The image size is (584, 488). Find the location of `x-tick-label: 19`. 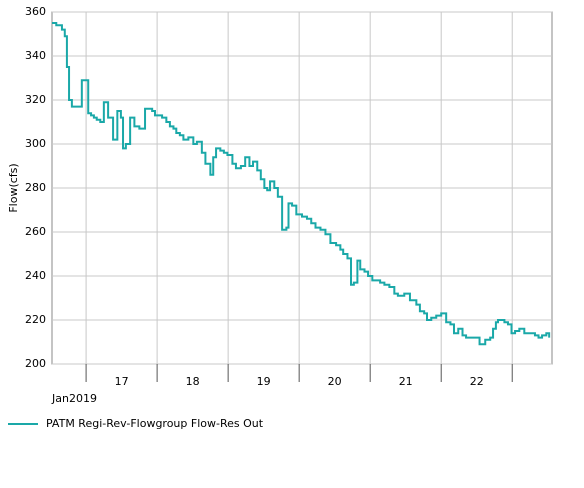

x-tick-label: 19 is located at coordinates (264, 381).